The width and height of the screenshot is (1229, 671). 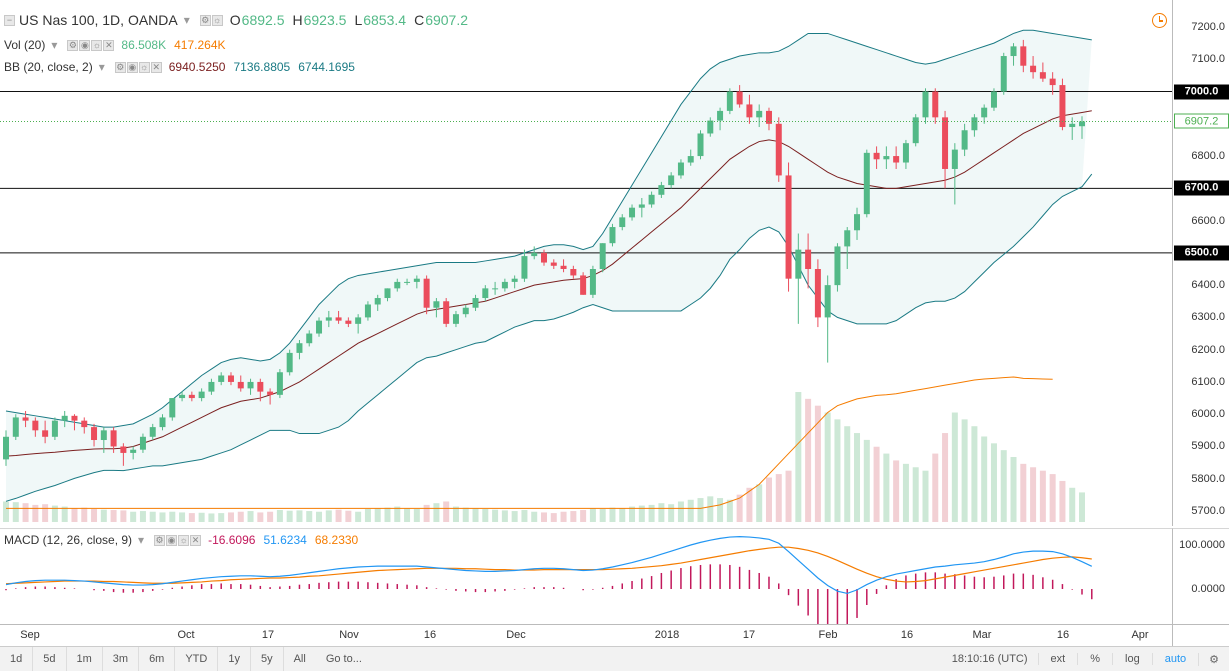 I want to click on collapse-toggle-icon: −, so click(x=9, y=20).